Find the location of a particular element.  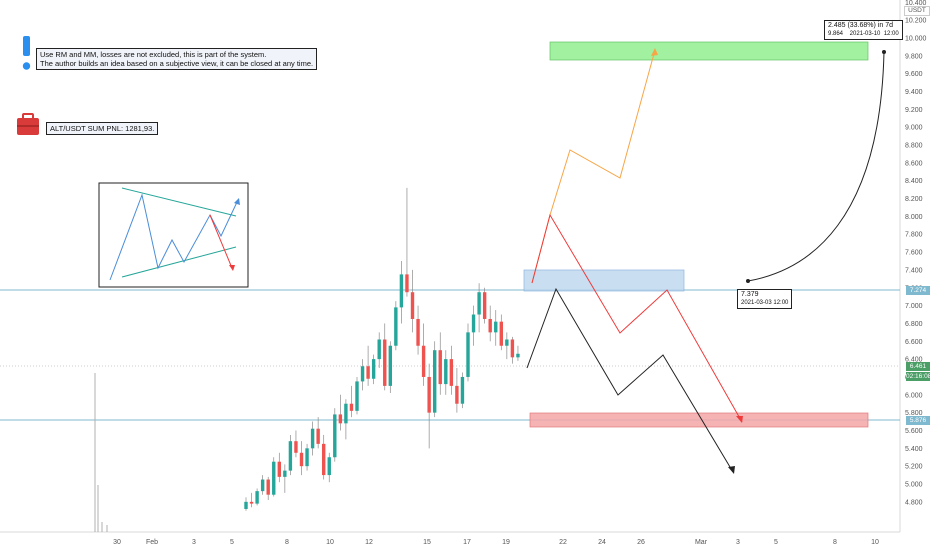

price-tick-label: 8.200 is located at coordinates (914, 199).